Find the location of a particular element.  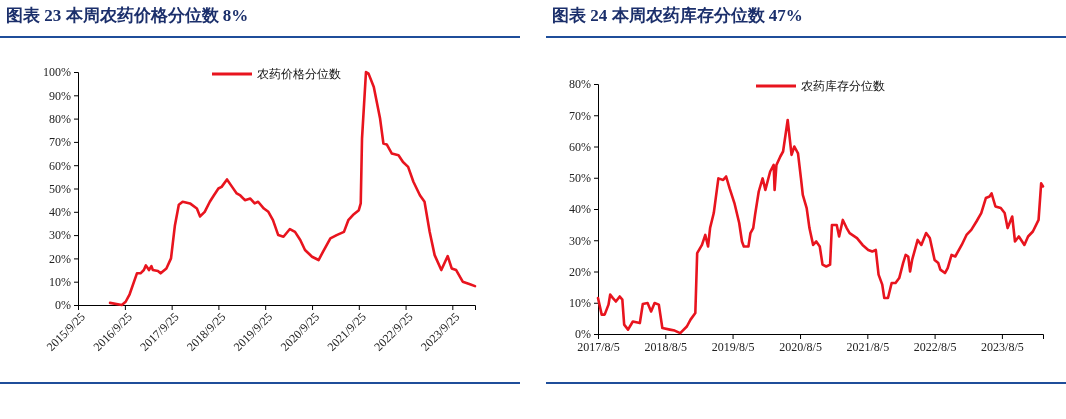

x-tick-label: 2023/8/5 is located at coordinates (1002, 346).